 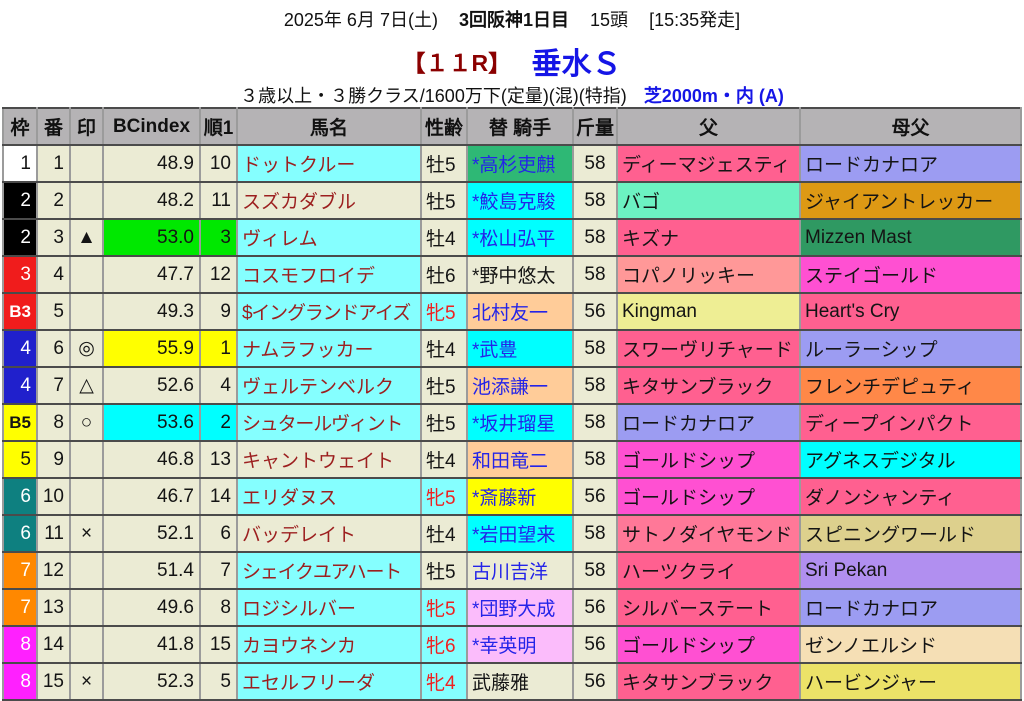 I want to click on horse-number-cell: 2, so click(x=53, y=200).